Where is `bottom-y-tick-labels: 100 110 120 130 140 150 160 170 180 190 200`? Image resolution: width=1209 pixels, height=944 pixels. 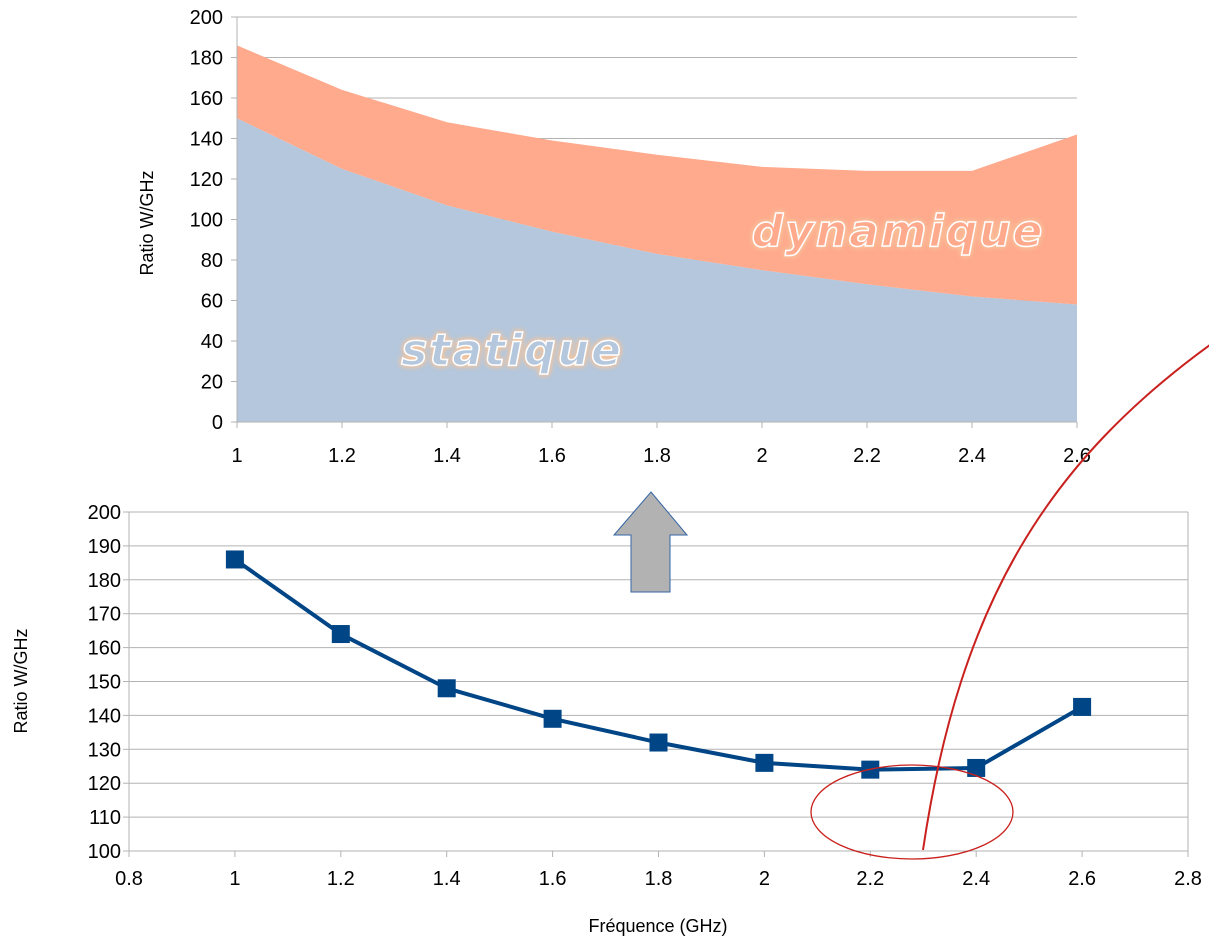 bottom-y-tick-labels: 100 110 120 130 140 150 160 170 180 190 200 is located at coordinates (104, 682).